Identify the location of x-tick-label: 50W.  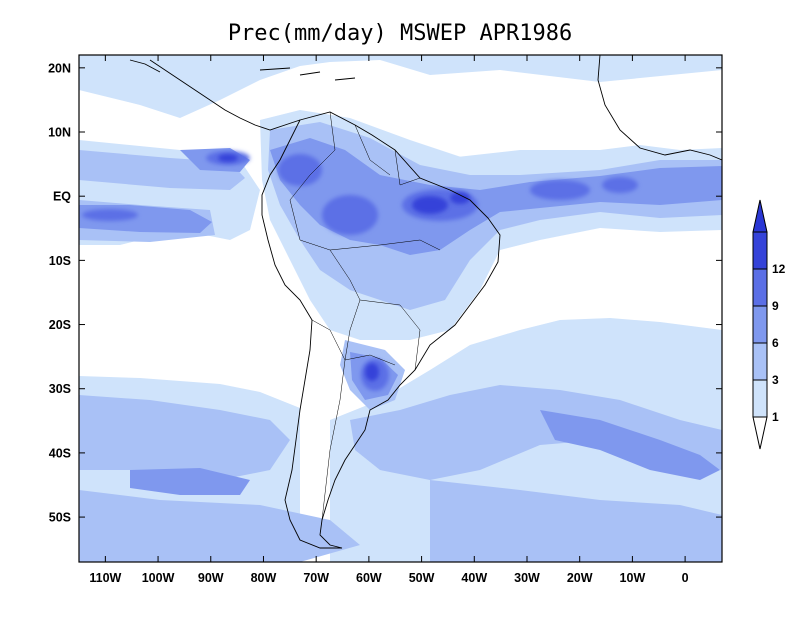
(422, 578).